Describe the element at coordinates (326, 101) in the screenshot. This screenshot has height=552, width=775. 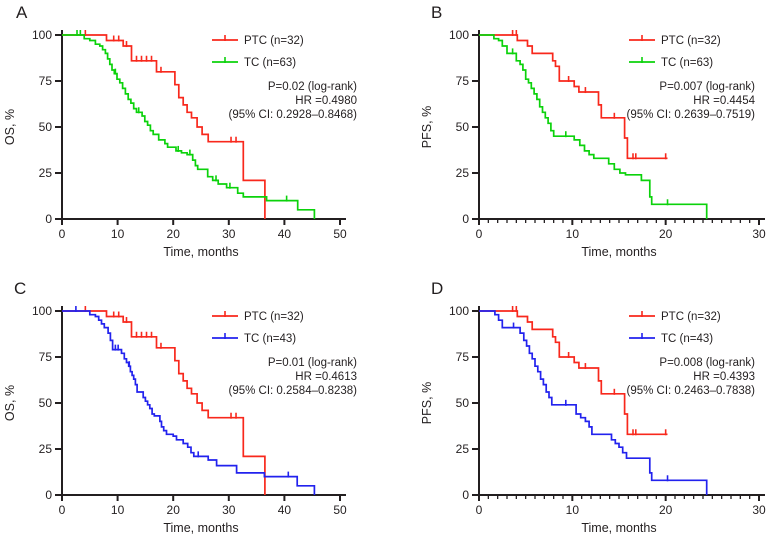
I see `stats-line: HR =0.4980` at that location.